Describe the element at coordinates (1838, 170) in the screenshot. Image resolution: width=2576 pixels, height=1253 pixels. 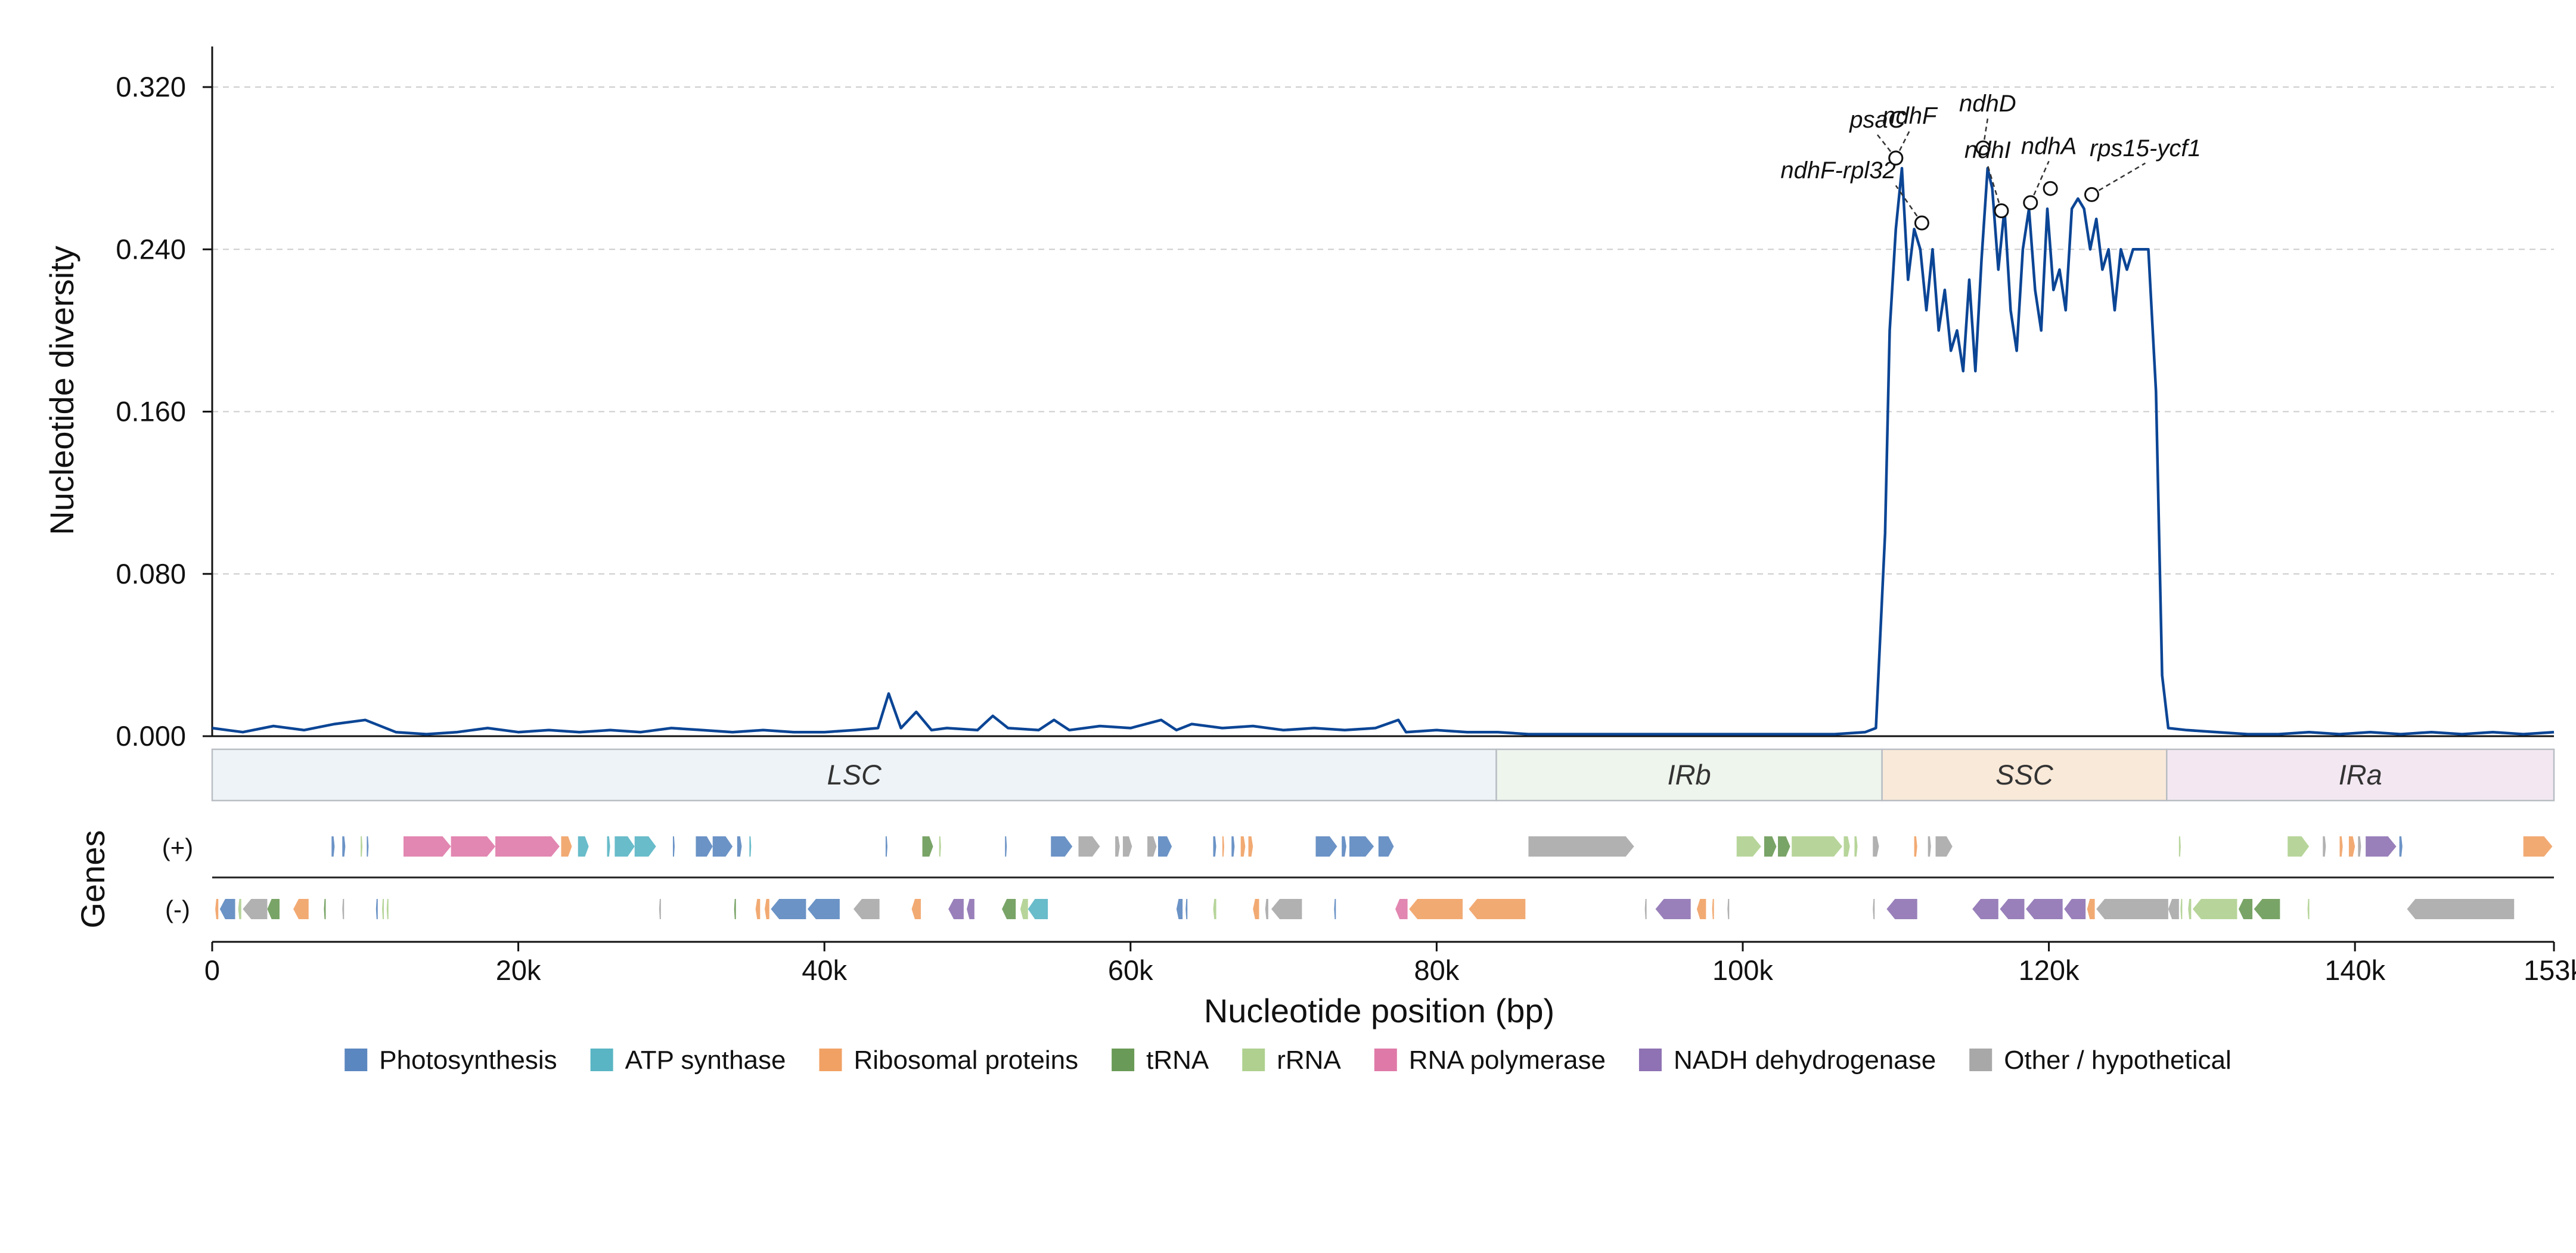
I see `peak-label-0: ndhF-rpl32` at that location.